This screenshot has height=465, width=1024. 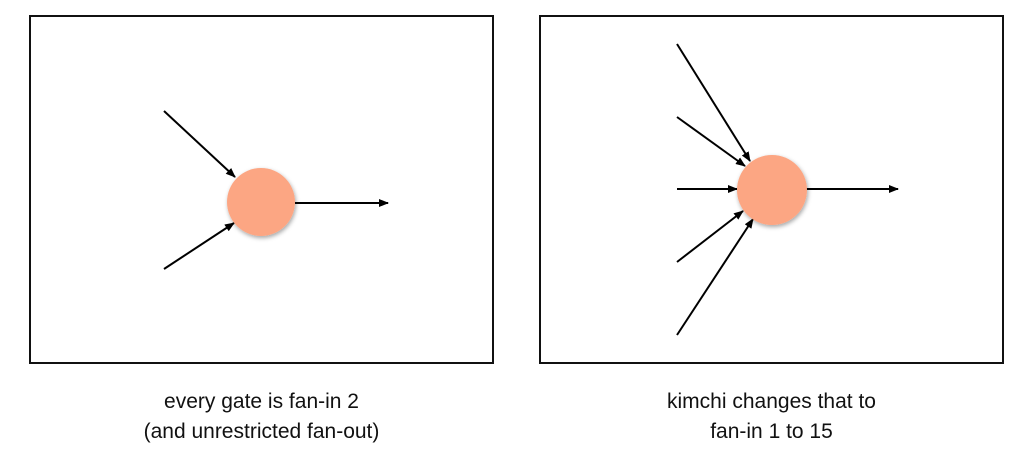 I want to click on left-gate-node, so click(x=261, y=202).